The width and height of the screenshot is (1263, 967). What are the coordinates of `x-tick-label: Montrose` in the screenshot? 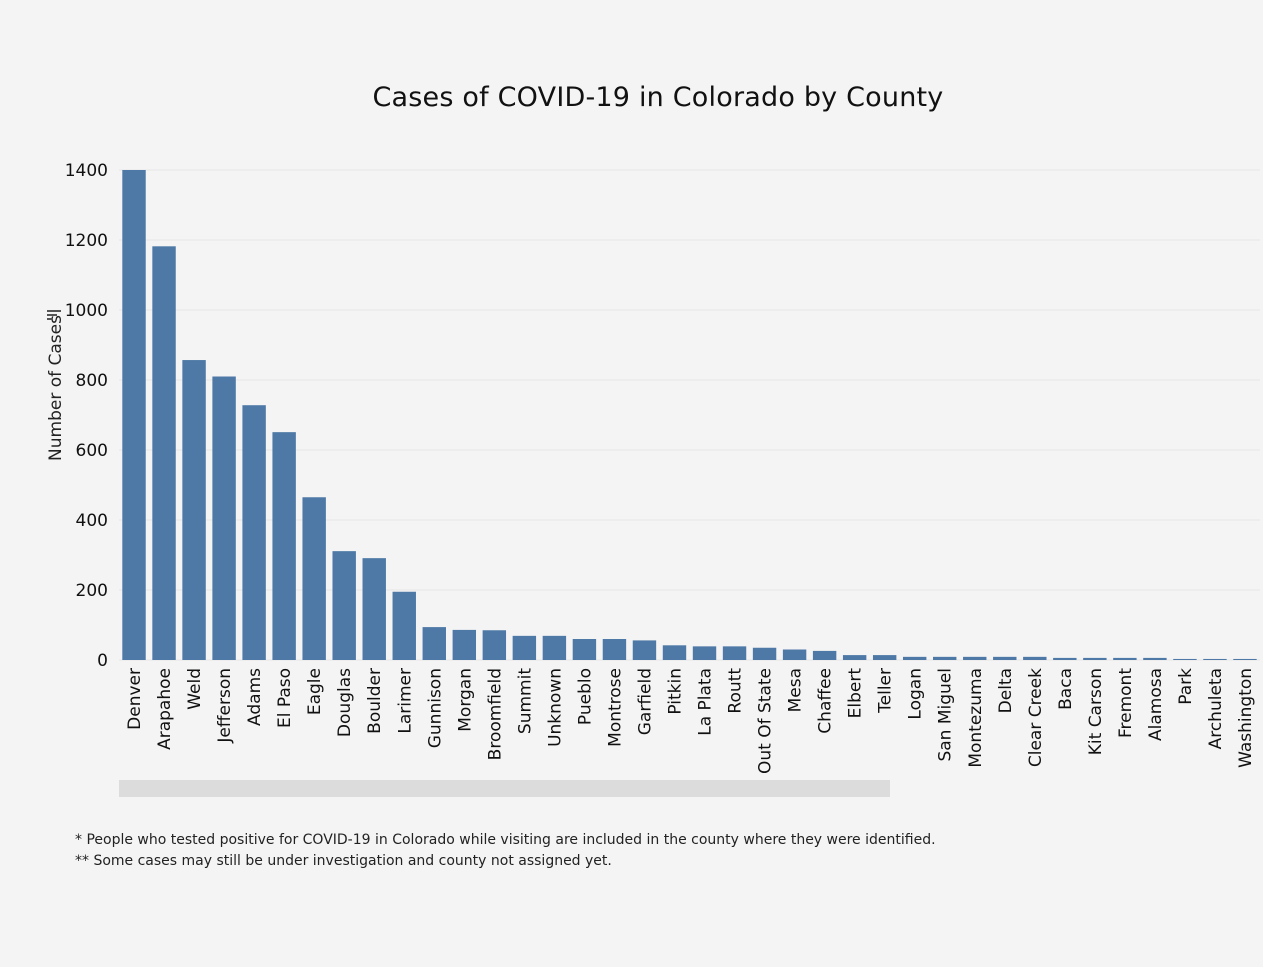 It's located at (615, 707).